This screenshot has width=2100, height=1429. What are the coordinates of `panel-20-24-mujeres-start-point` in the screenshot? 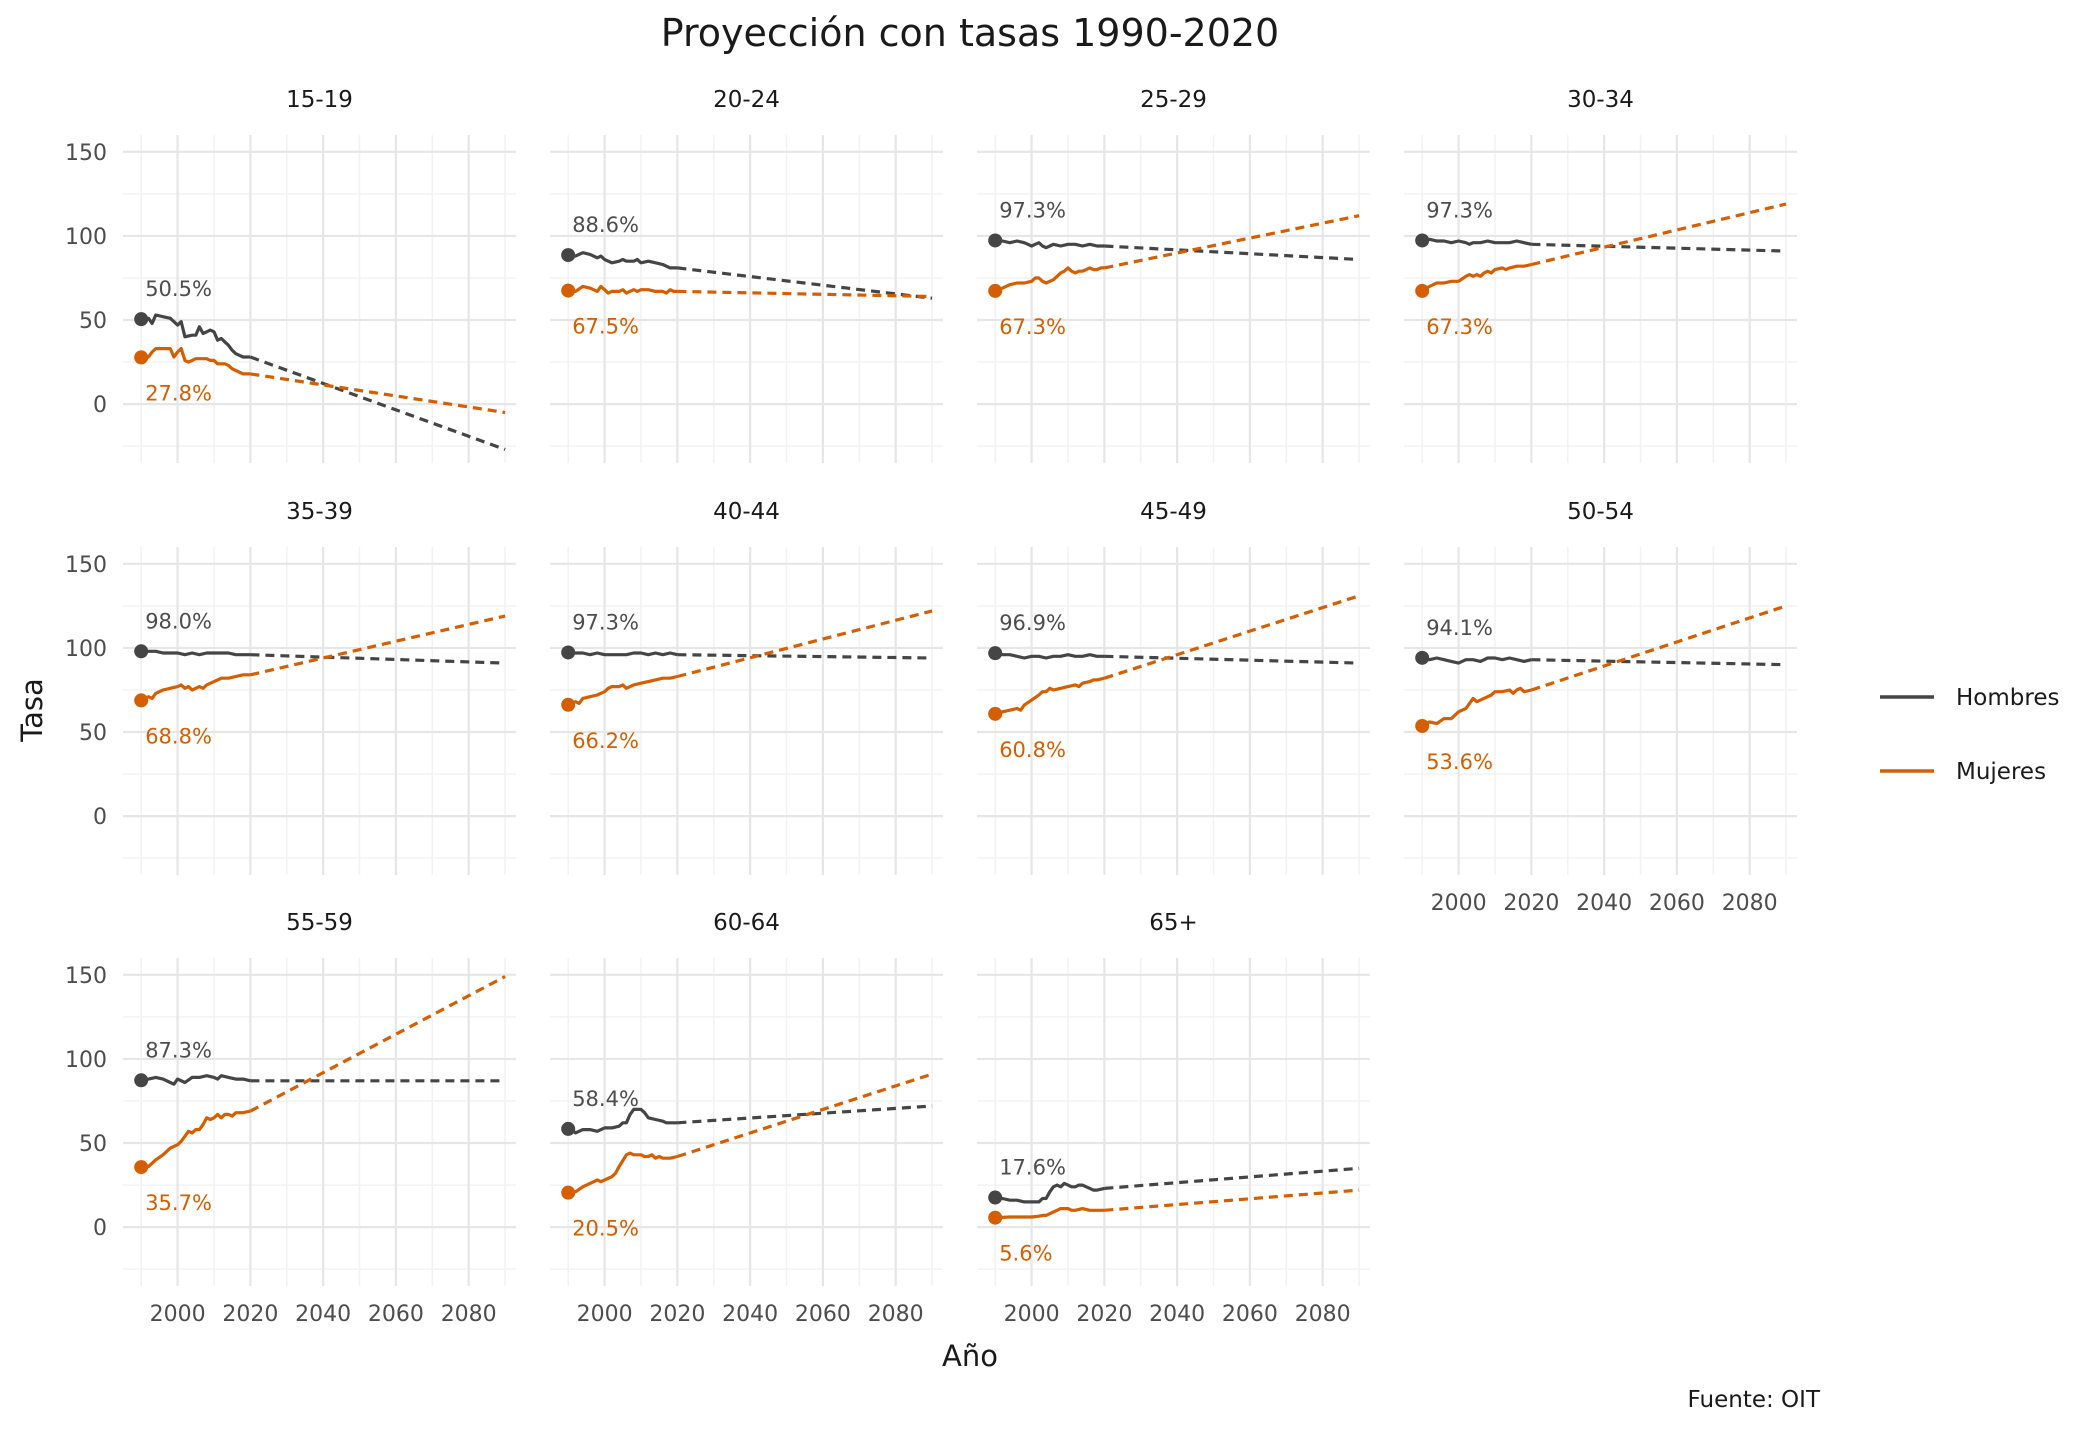 It's located at (568, 290).